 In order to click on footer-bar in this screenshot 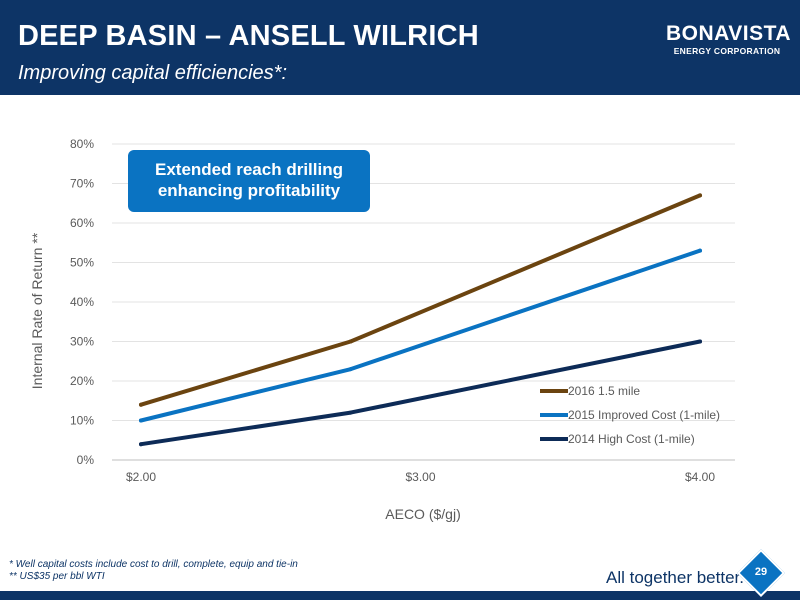, I will do `click(400, 595)`.